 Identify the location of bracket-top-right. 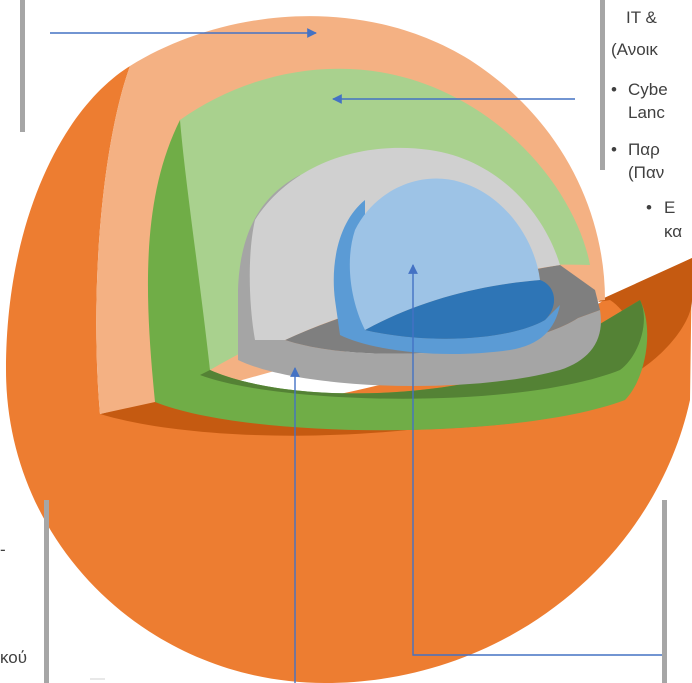
(602, 85).